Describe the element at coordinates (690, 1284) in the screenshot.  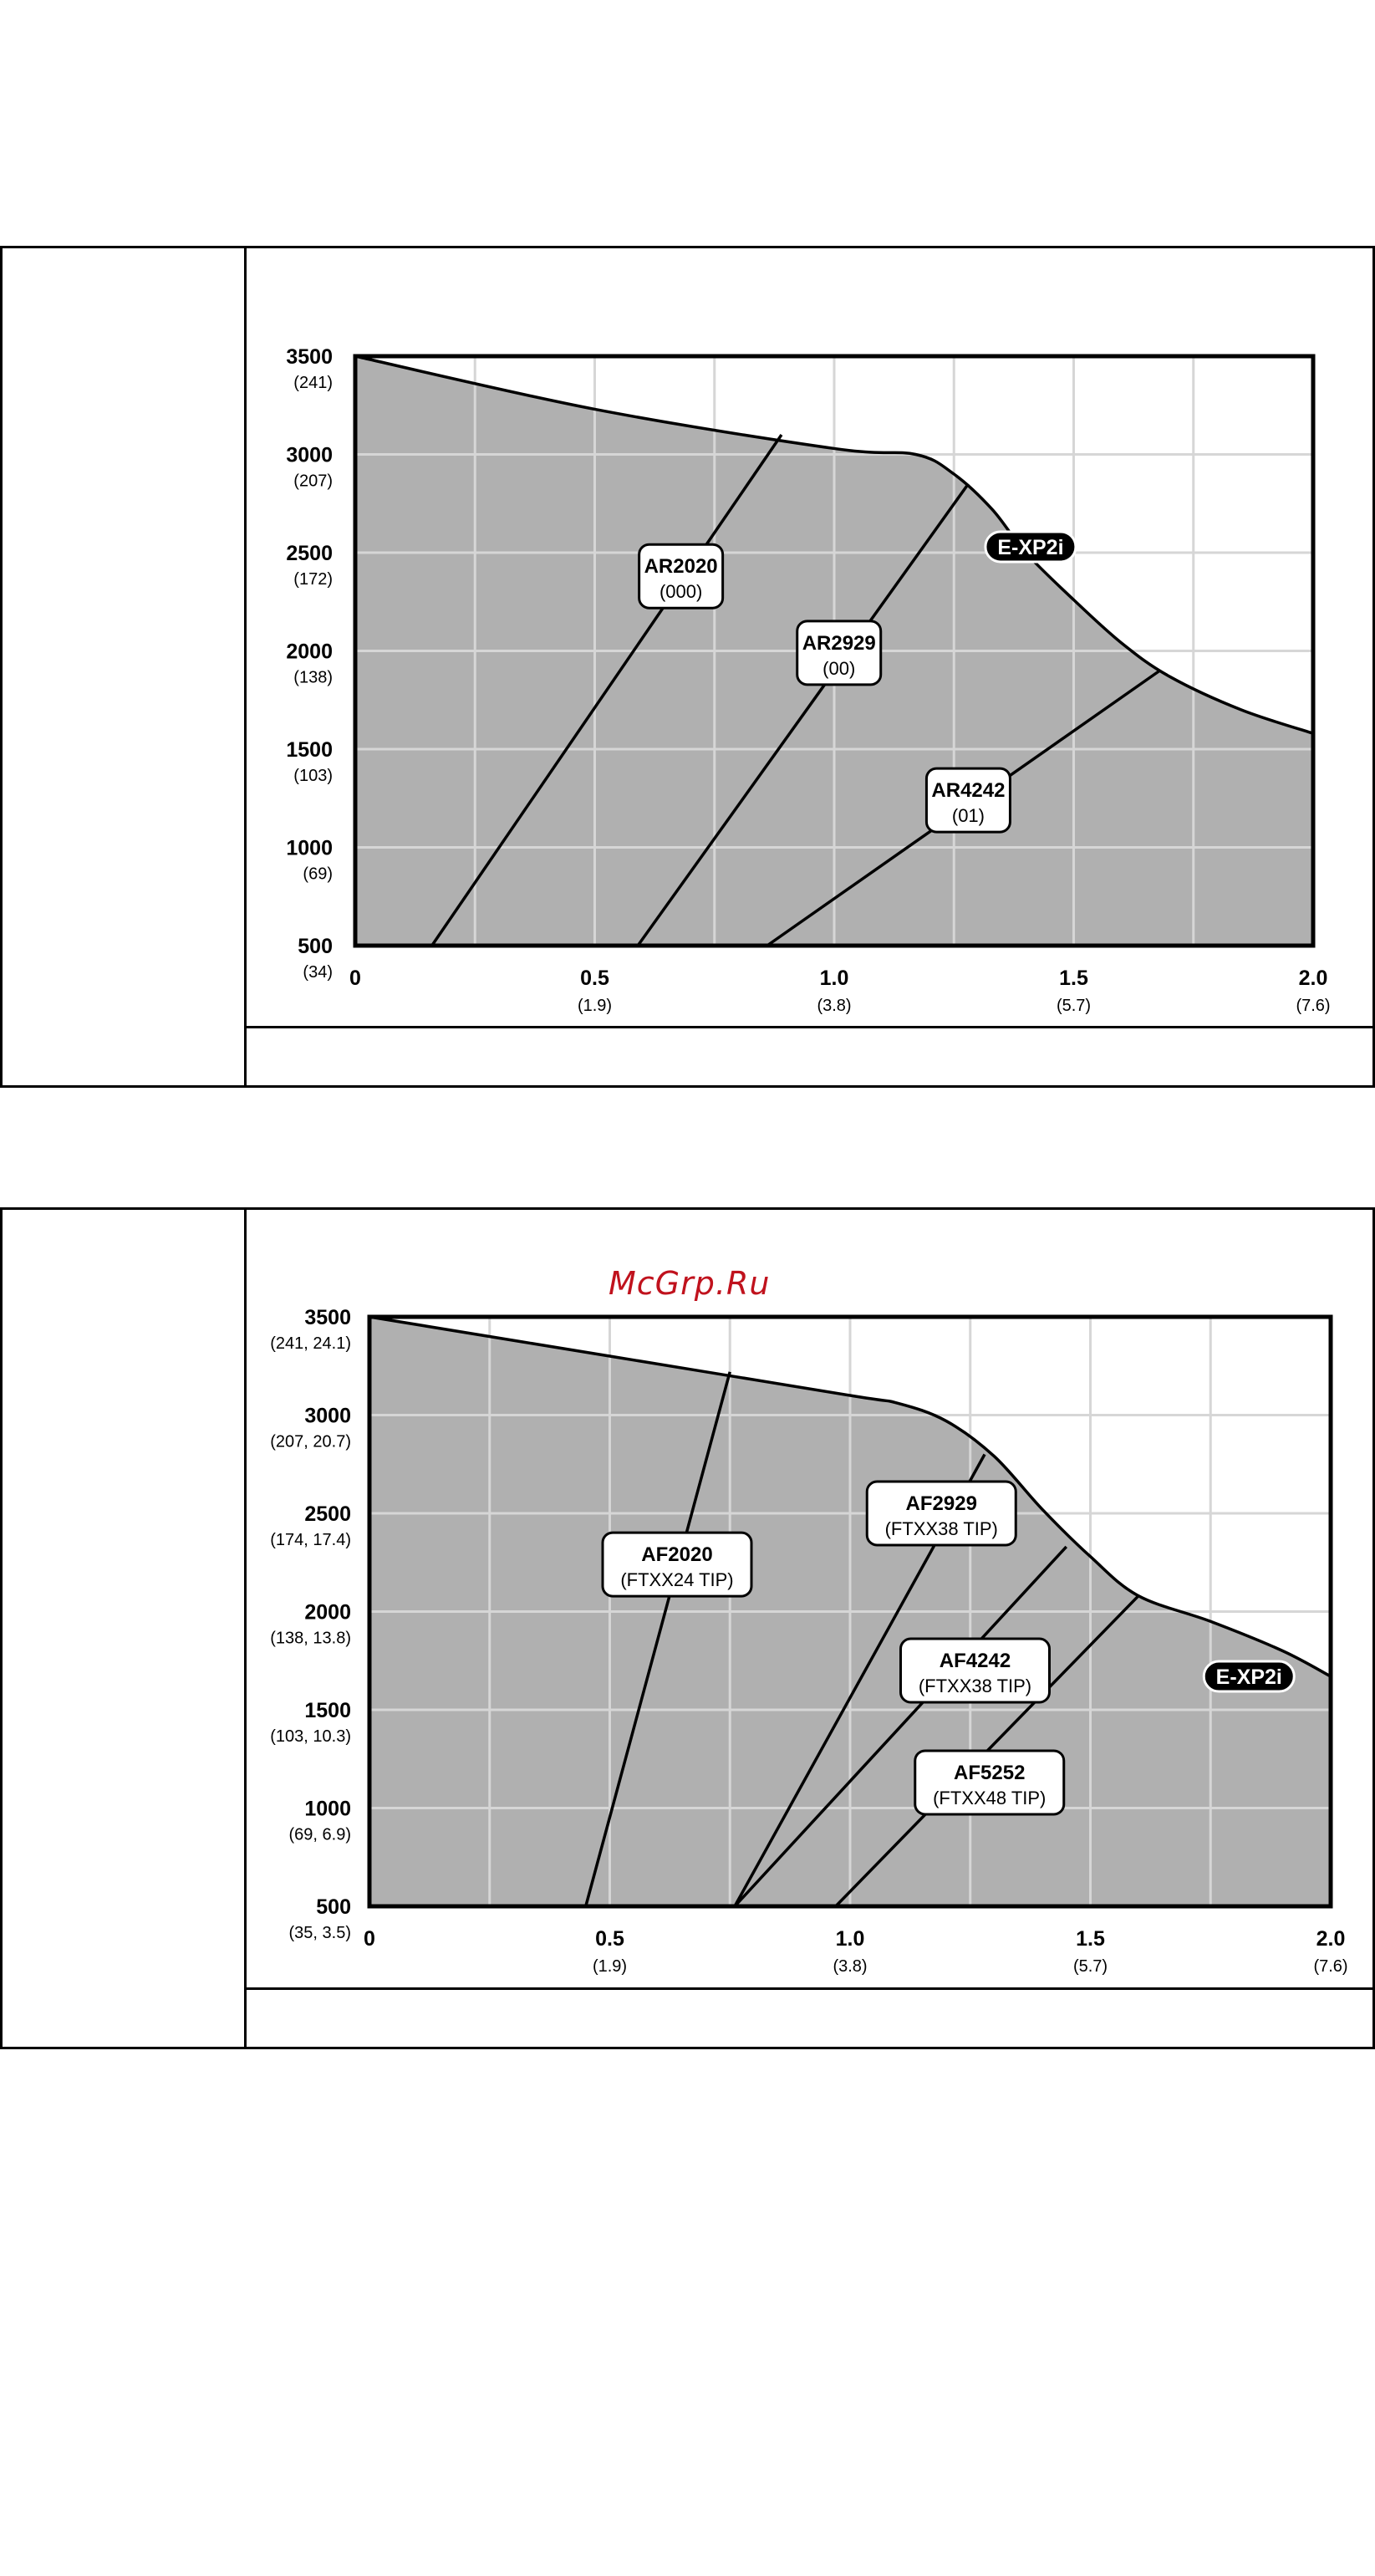
I see `watermark-text: McGrp.Ru` at that location.